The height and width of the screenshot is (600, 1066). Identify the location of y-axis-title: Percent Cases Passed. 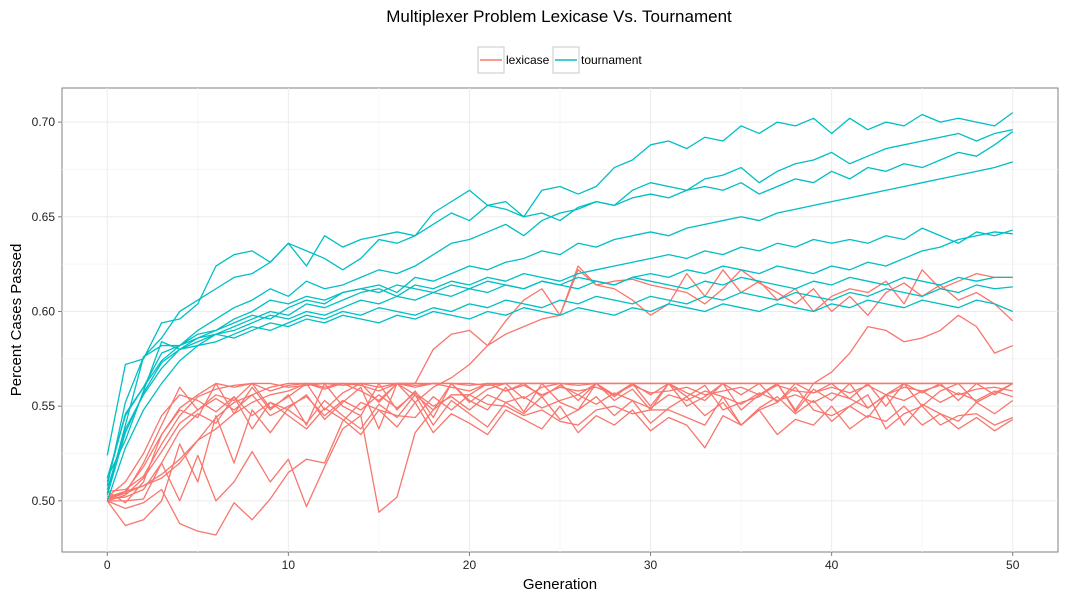
(16, 320).